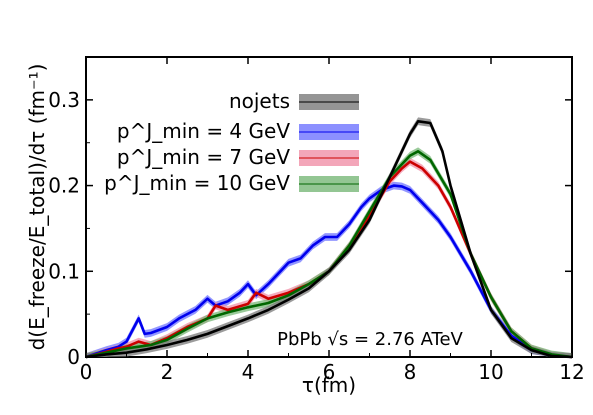 The height and width of the screenshot is (415, 593). What do you see at coordinates (197, 183) in the screenshot?
I see `legend-label-10gev: p^J_min = 10 GeV` at bounding box center [197, 183].